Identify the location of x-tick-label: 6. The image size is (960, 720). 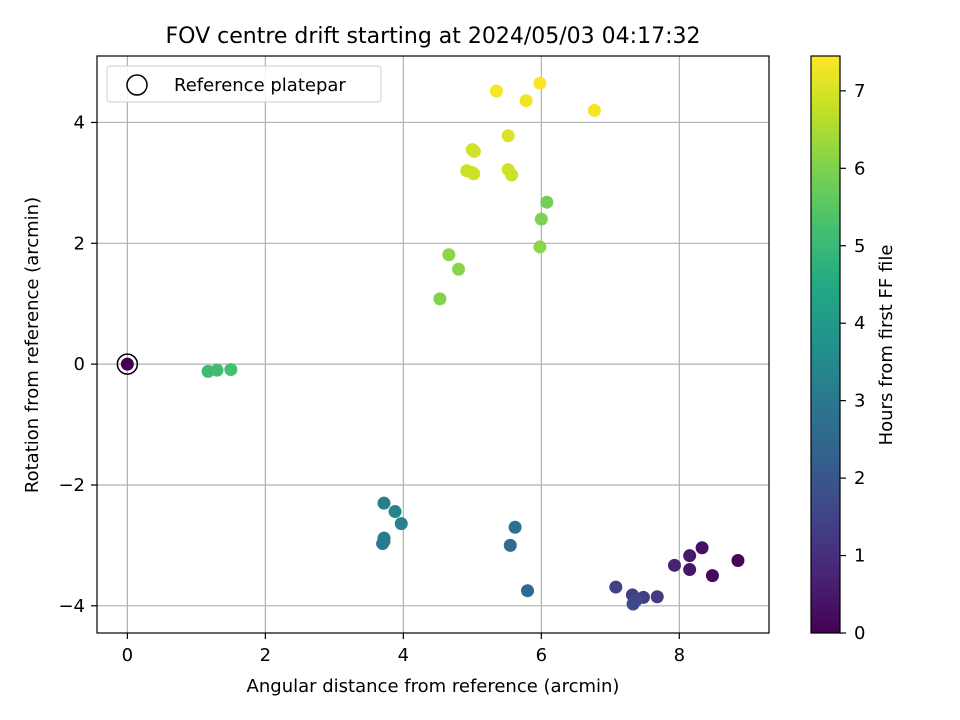
(541, 655).